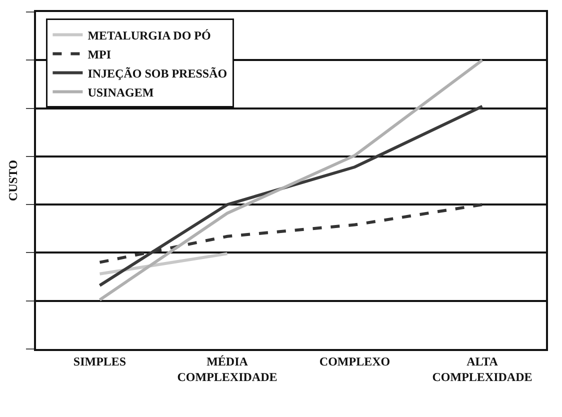 The image size is (562, 417). I want to click on legend-label: MPI, so click(100, 54).